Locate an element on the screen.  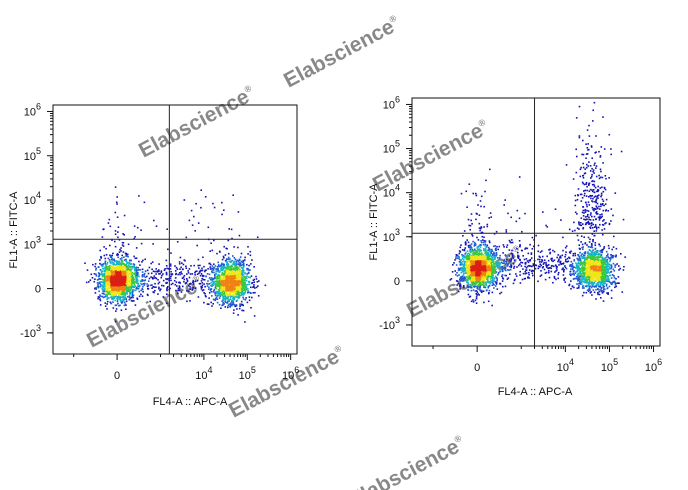
y-tick-label: -103 is located at coordinates (30, 331).